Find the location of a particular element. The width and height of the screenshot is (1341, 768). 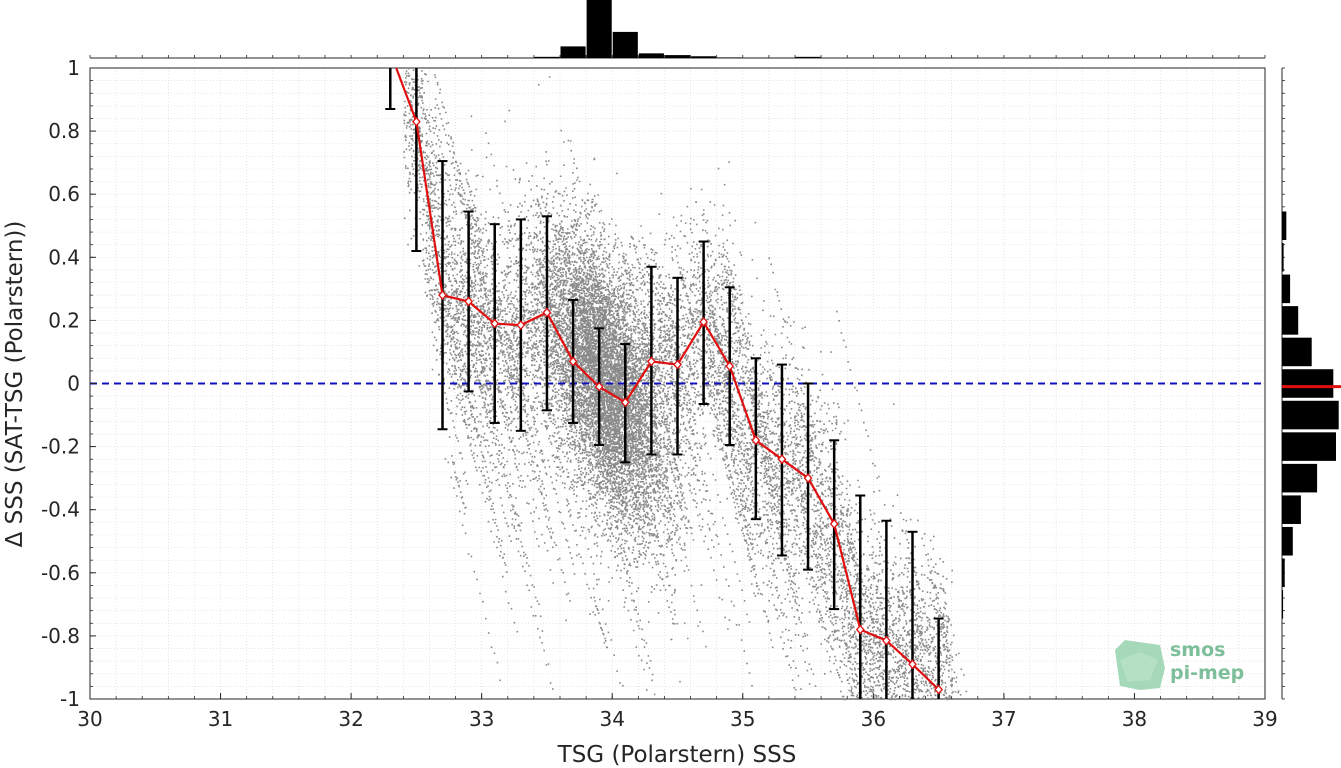

y-tick-label: -0.6 is located at coordinates (60, 573).